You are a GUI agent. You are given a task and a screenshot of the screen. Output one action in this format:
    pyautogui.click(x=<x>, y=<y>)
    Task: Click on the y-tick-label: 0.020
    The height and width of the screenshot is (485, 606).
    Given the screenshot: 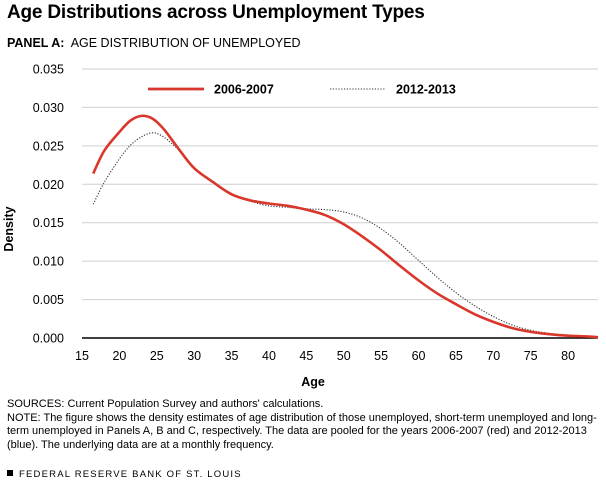 What is the action you would take?
    pyautogui.click(x=48, y=185)
    